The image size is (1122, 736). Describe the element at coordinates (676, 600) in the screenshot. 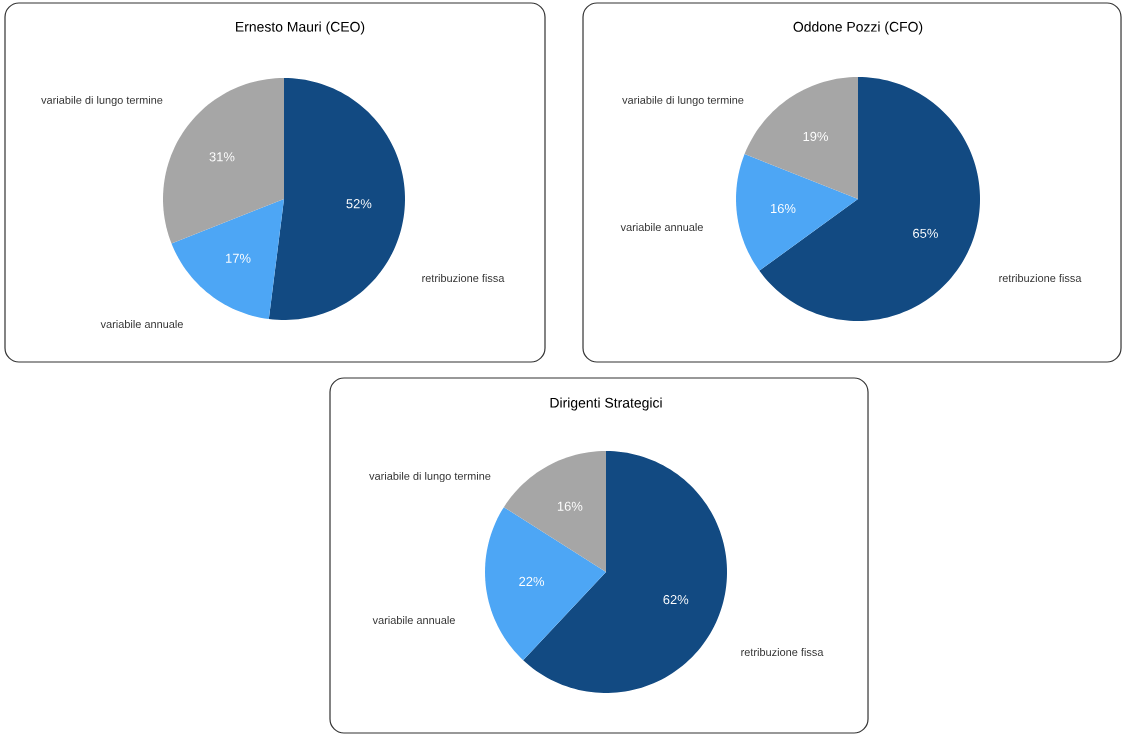

I see `data-label: 62%` at that location.